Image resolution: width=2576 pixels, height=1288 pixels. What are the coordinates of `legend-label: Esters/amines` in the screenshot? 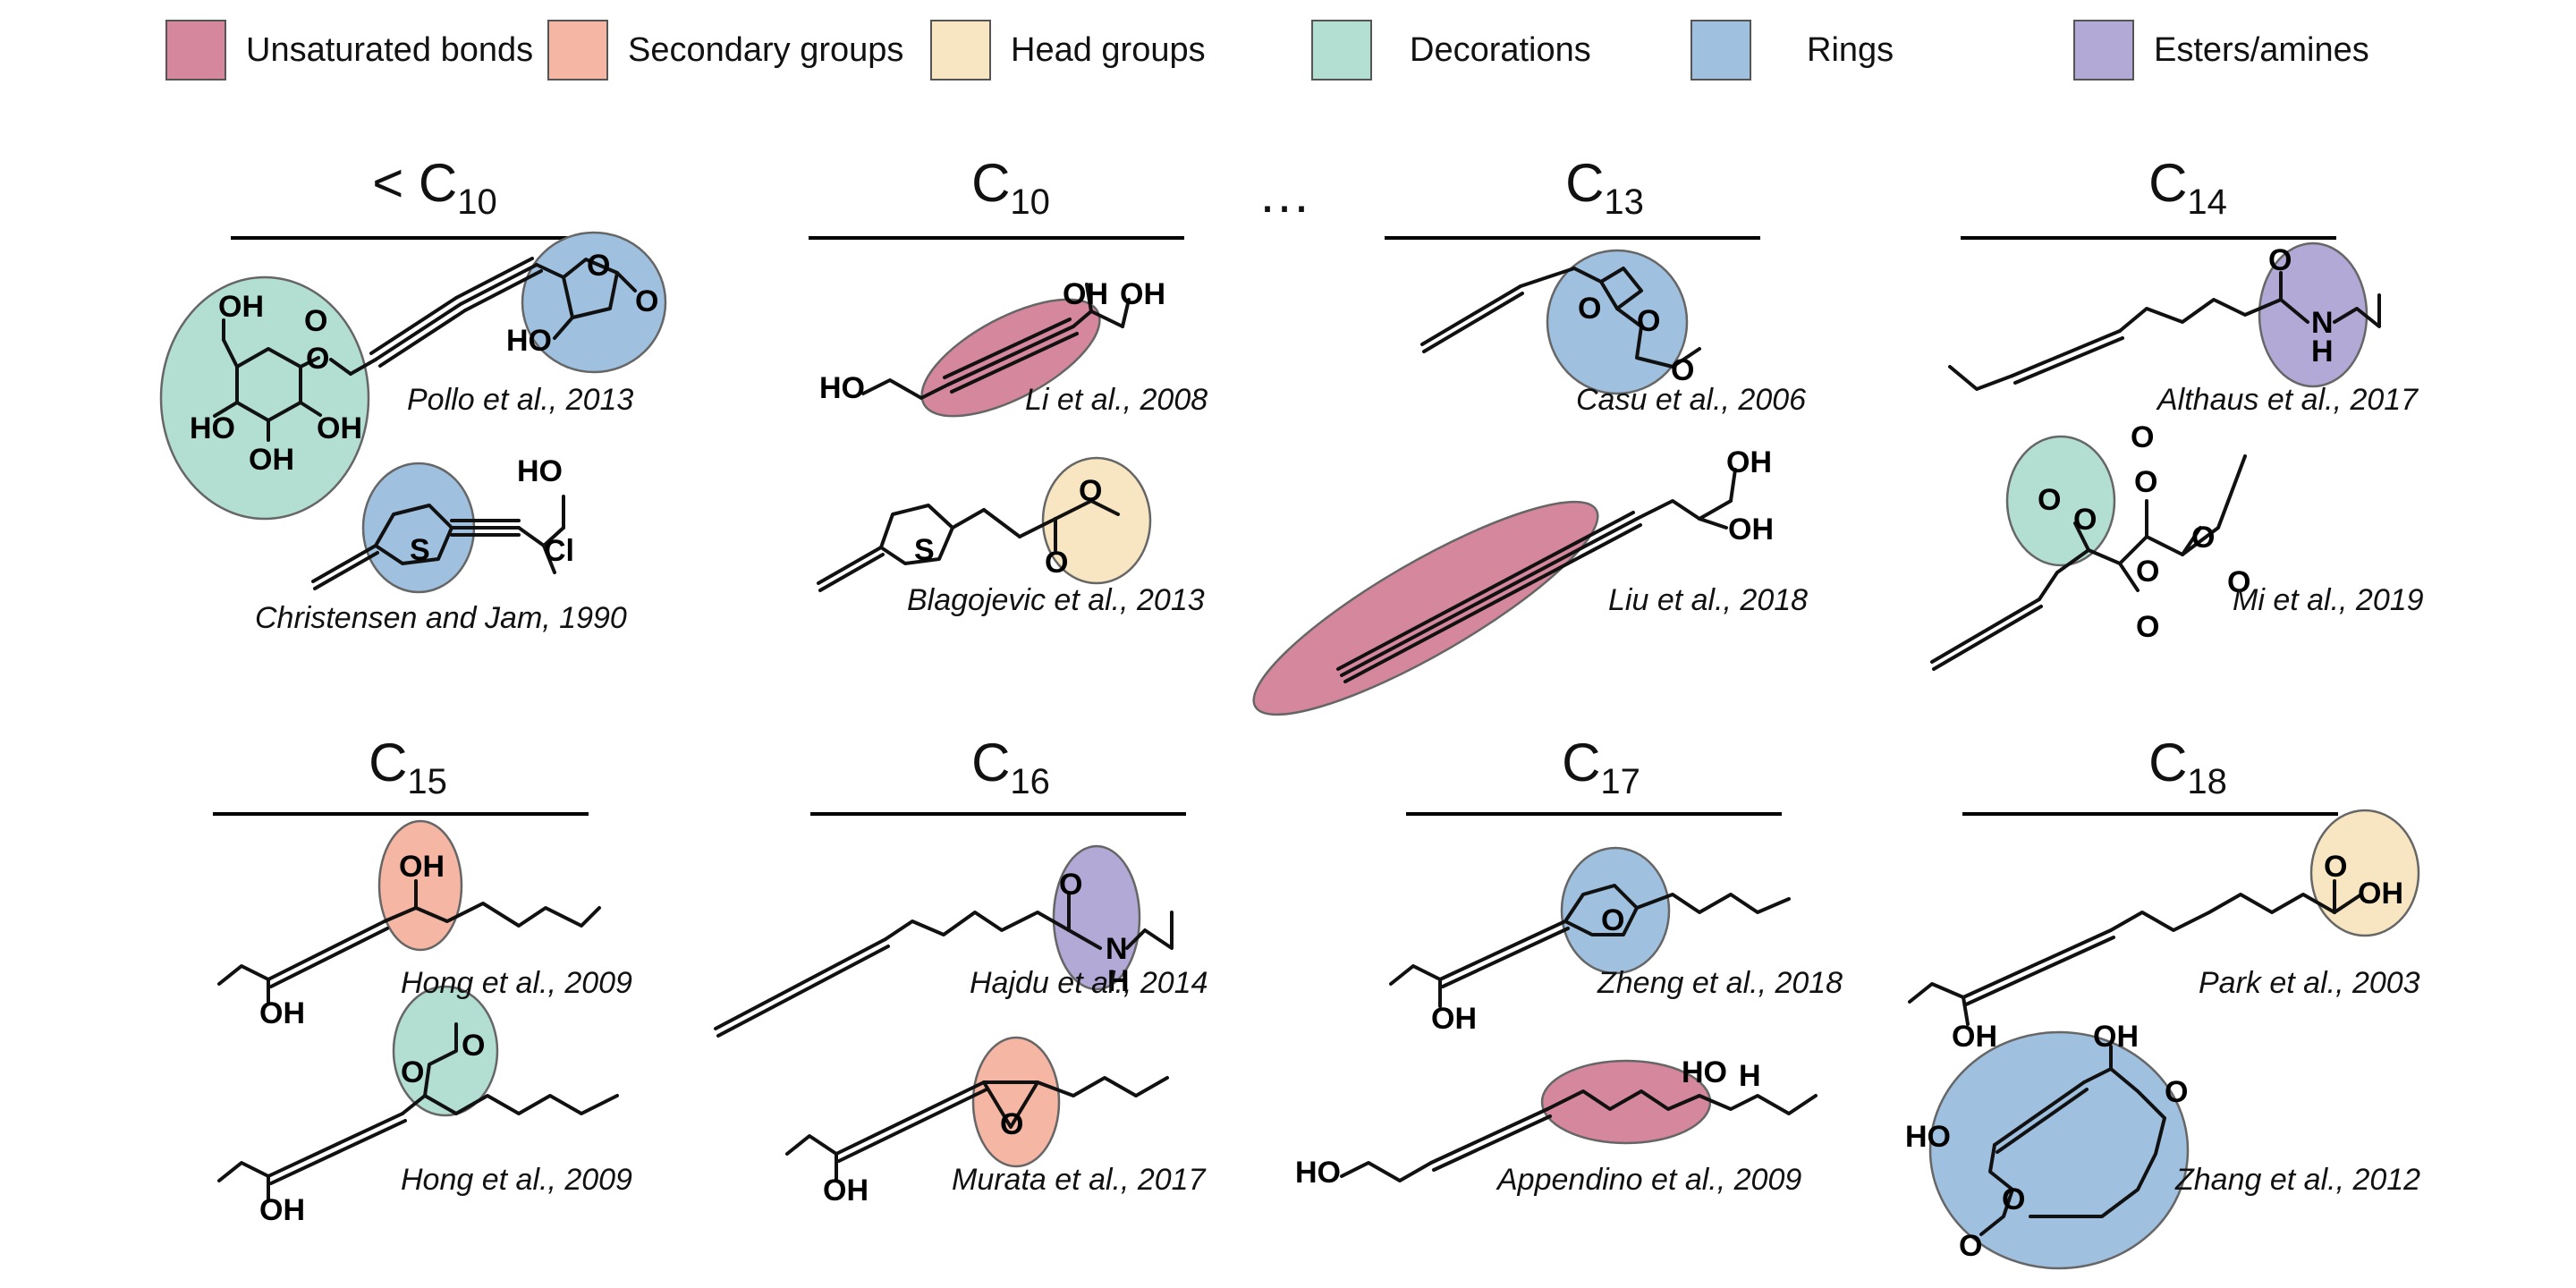 It's located at (2261, 49).